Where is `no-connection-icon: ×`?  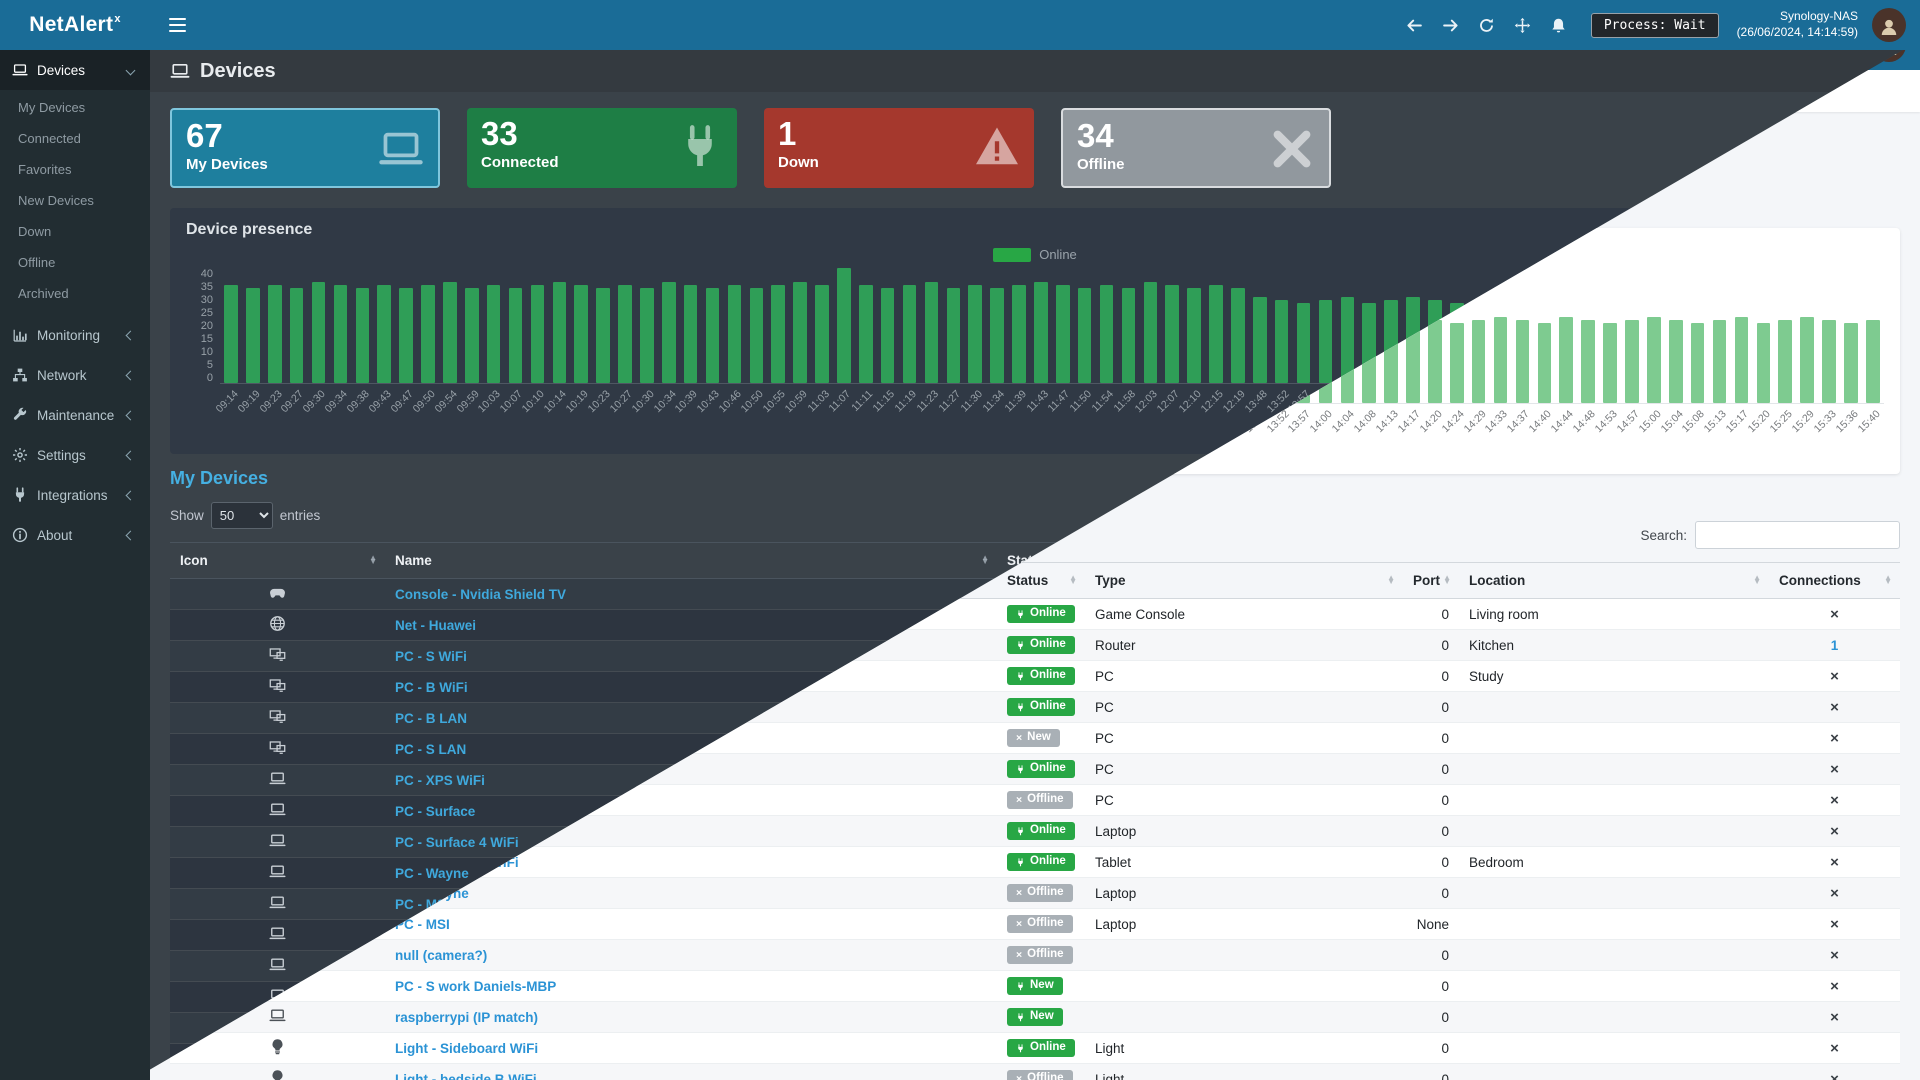
no-connection-icon: × is located at coordinates (1834, 656).